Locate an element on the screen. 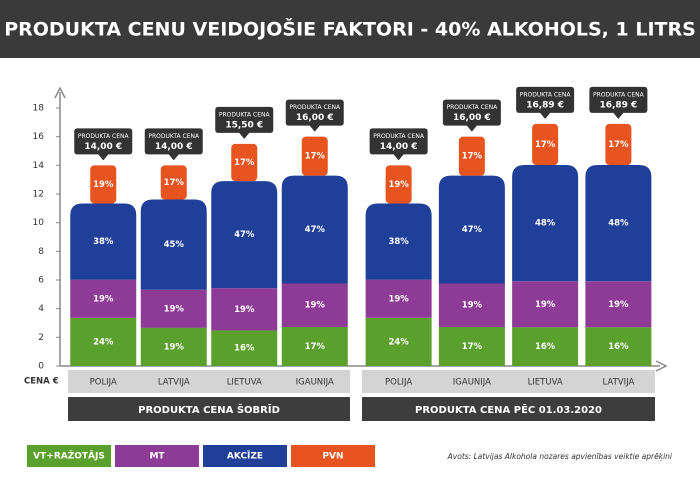 This screenshot has height=495, width=700. y-tick-label: 12 is located at coordinates (38, 195).